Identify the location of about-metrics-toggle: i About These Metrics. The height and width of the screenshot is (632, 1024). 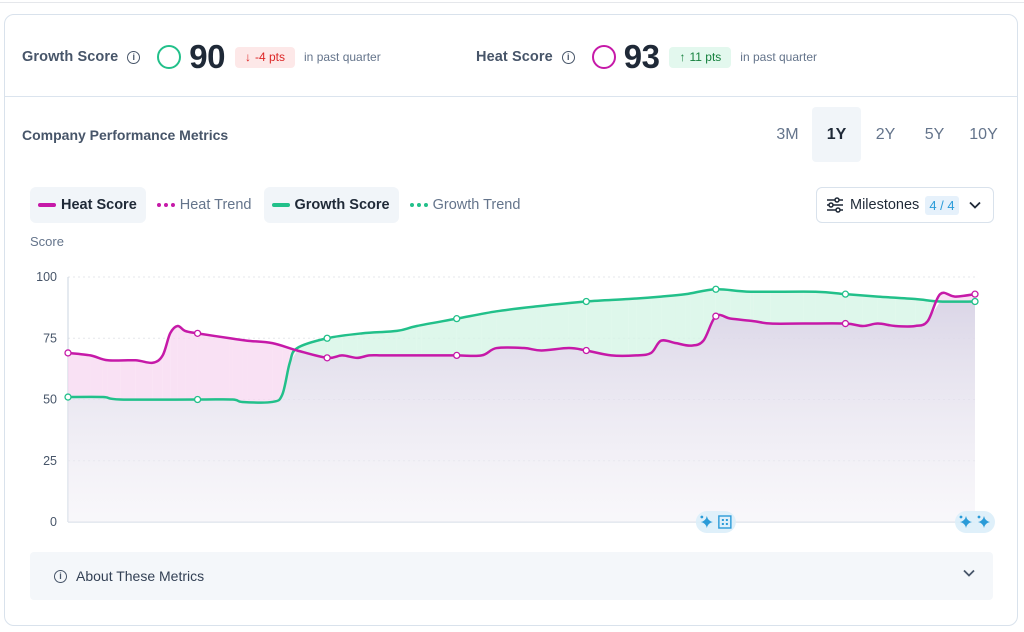
(511, 576).